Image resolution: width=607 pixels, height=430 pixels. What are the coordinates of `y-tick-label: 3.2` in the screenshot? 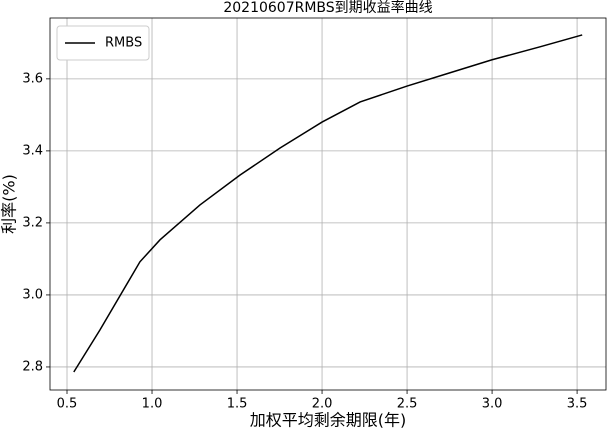 It's located at (32, 222).